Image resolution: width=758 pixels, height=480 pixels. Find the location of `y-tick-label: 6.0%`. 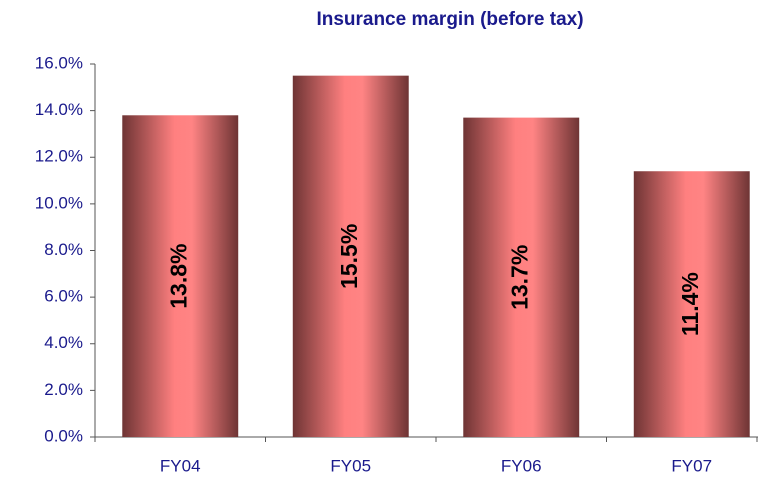

y-tick-label: 6.0% is located at coordinates (63, 296).